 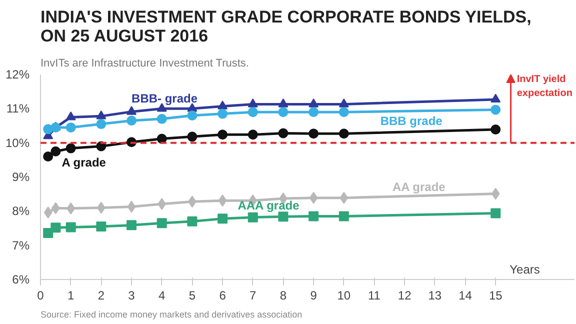 What do you see at coordinates (405, 295) in the screenshot?
I see `x-tick-label: 12` at bounding box center [405, 295].